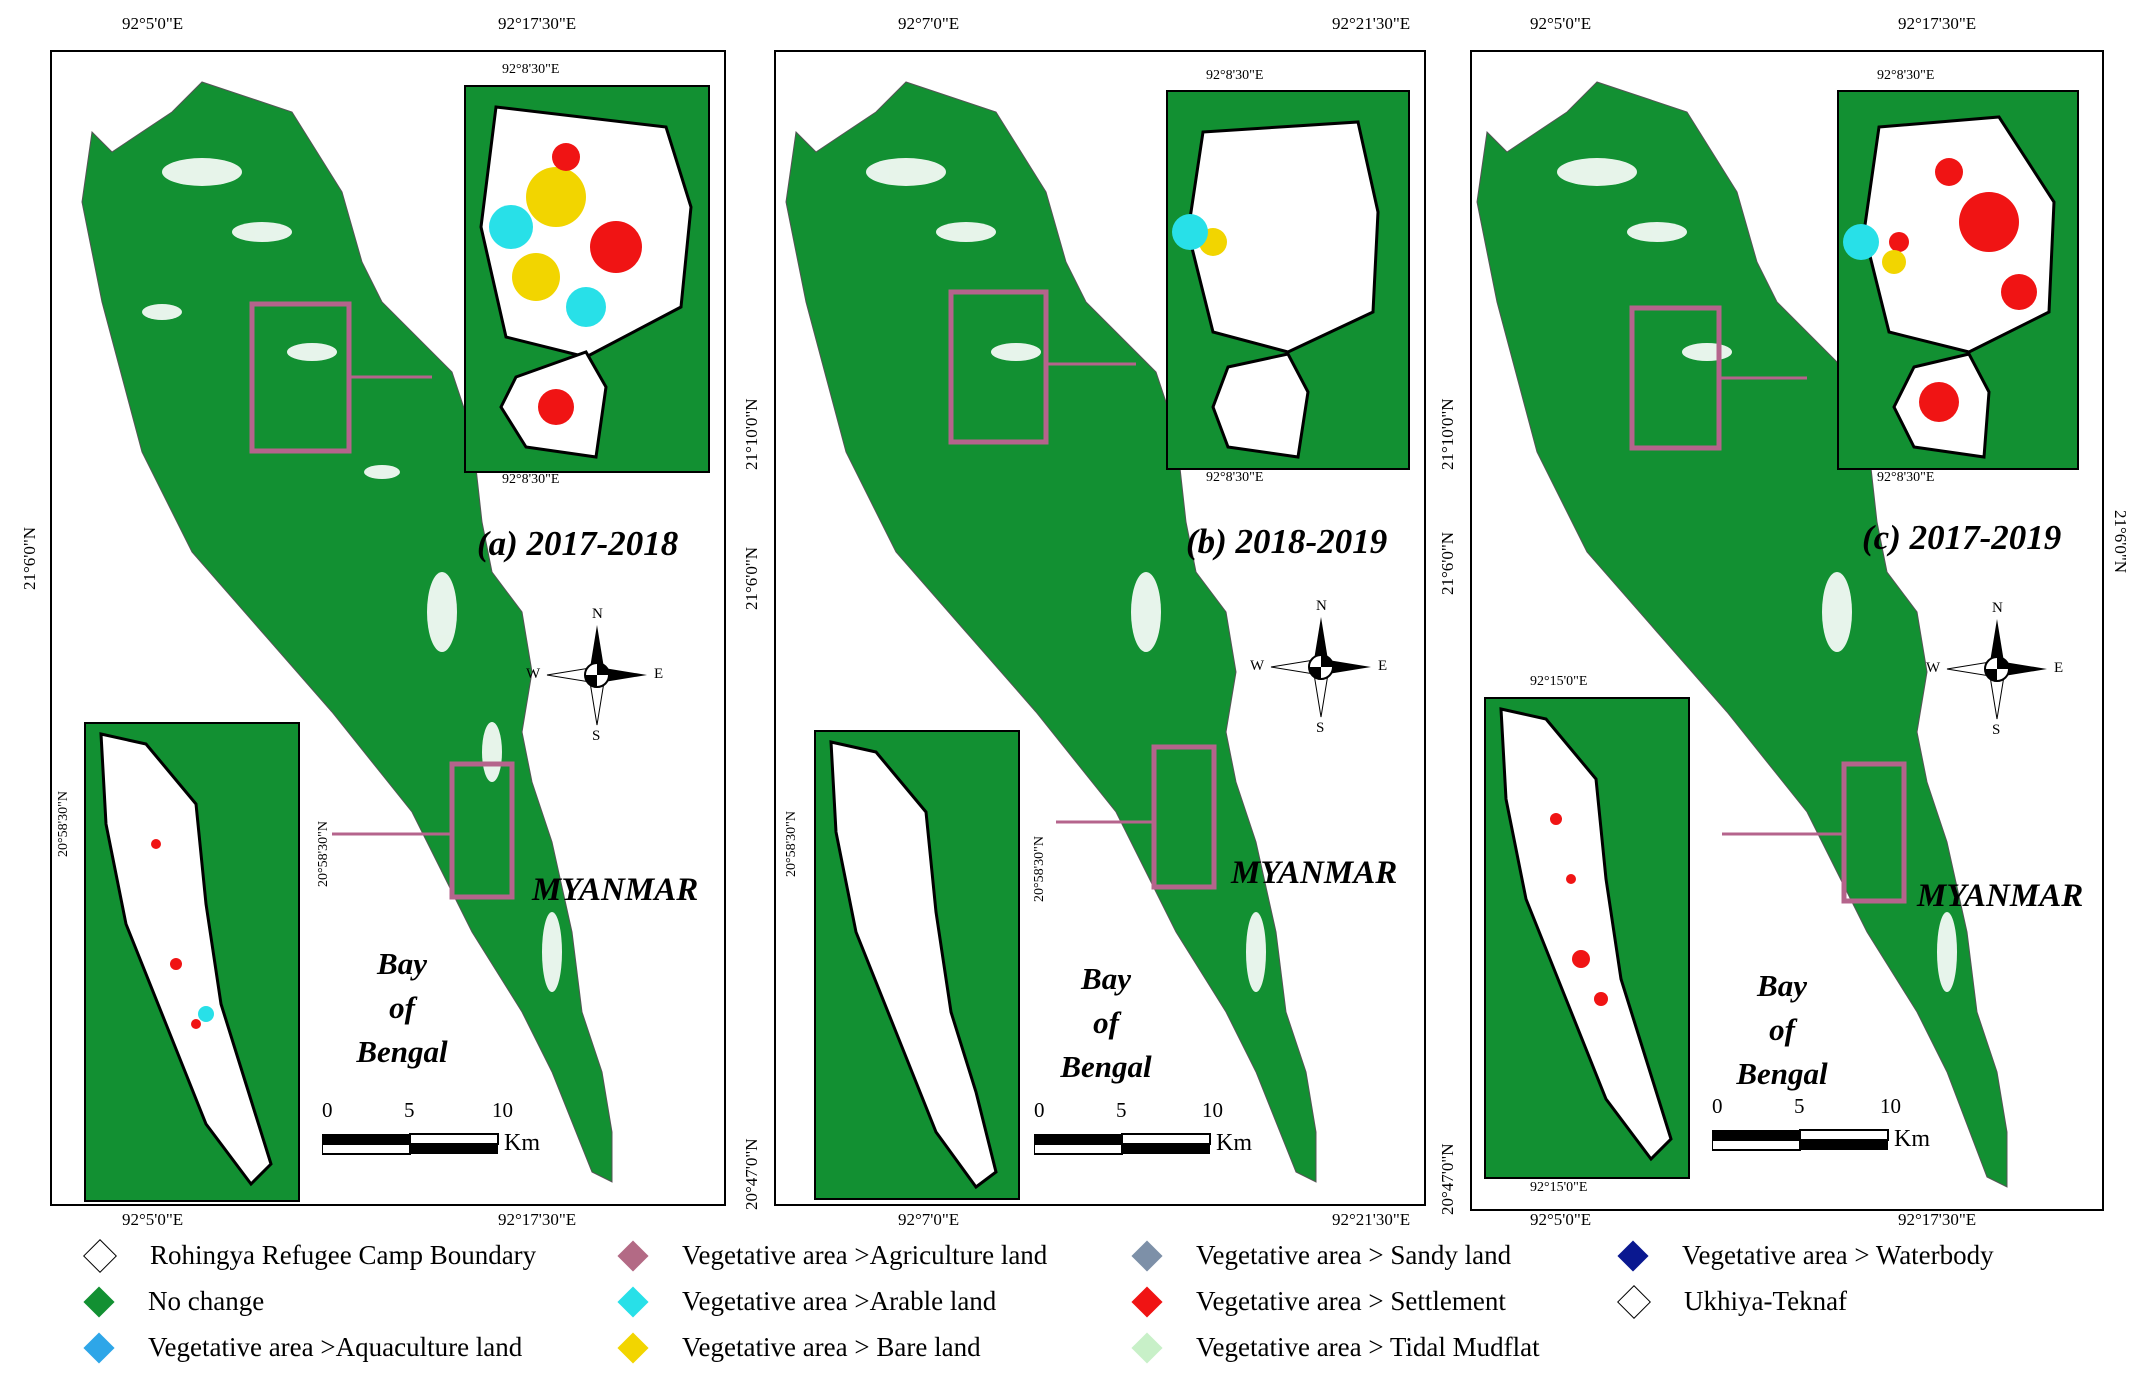  I want to click on legend-item-no-change: No change, so click(173, 1301).